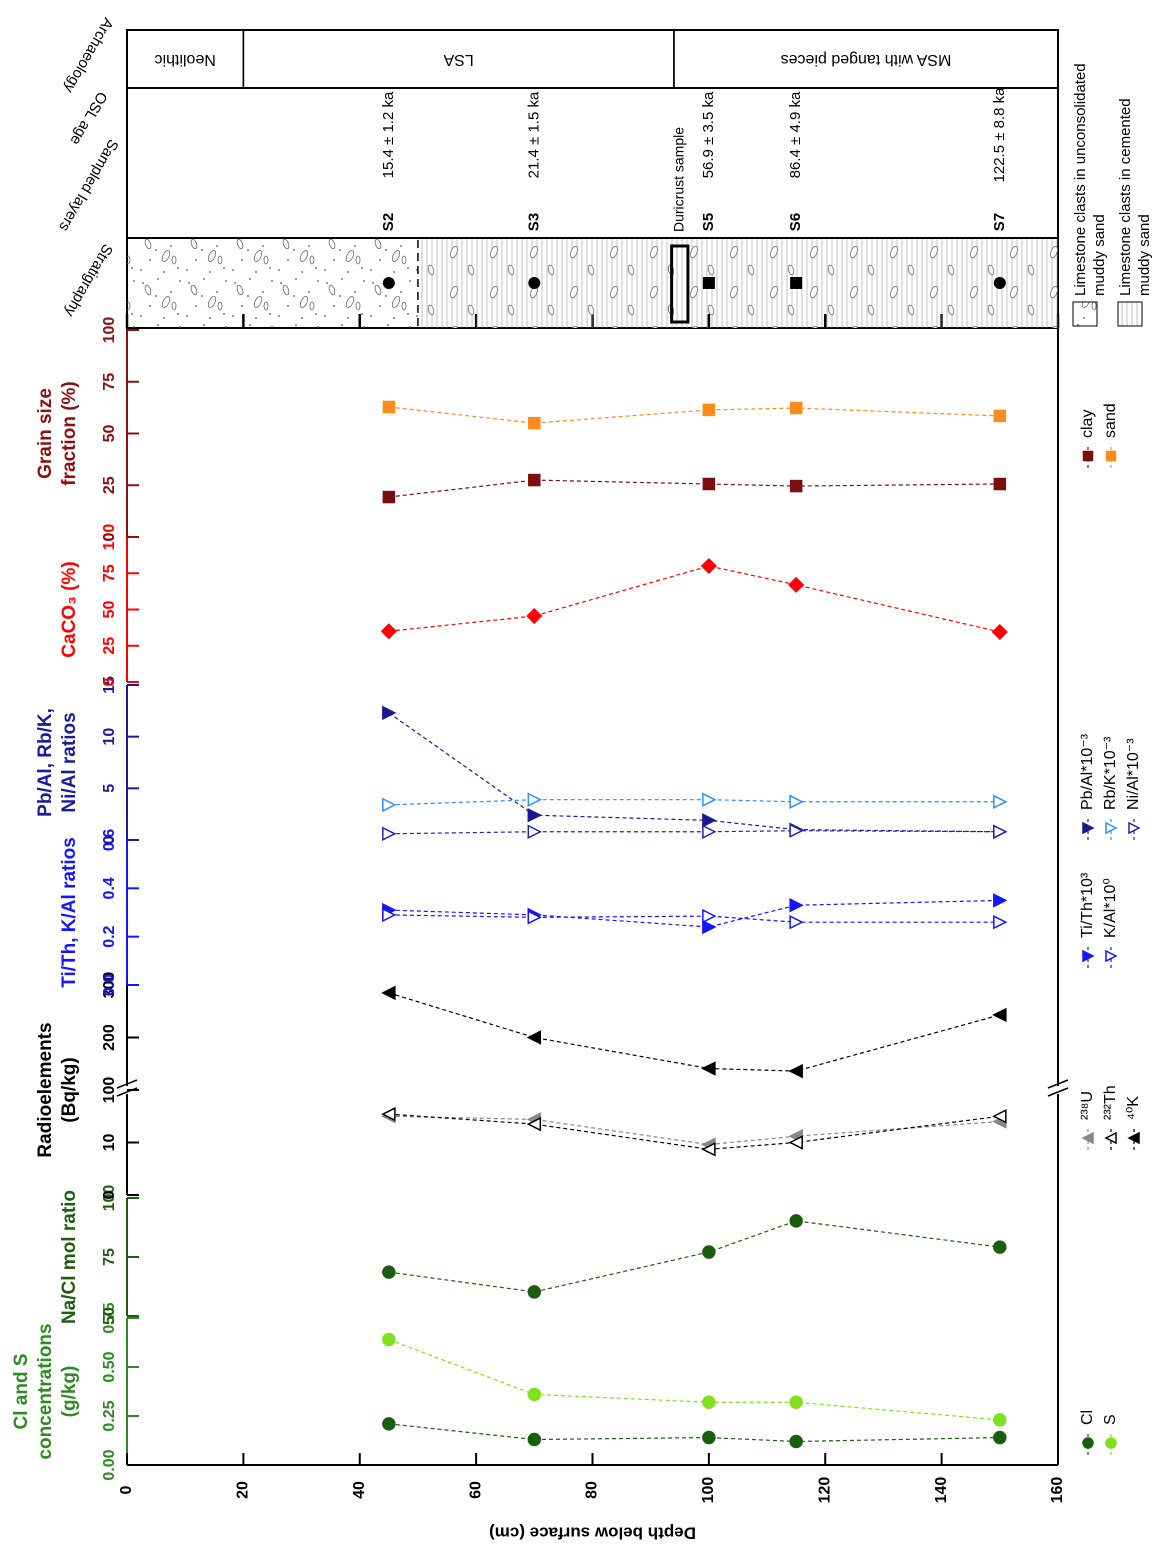 The height and width of the screenshot is (1551, 1161). What do you see at coordinates (69, 912) in the screenshot?
I see `panel-title: Ti/Th, K/Al ratios` at bounding box center [69, 912].